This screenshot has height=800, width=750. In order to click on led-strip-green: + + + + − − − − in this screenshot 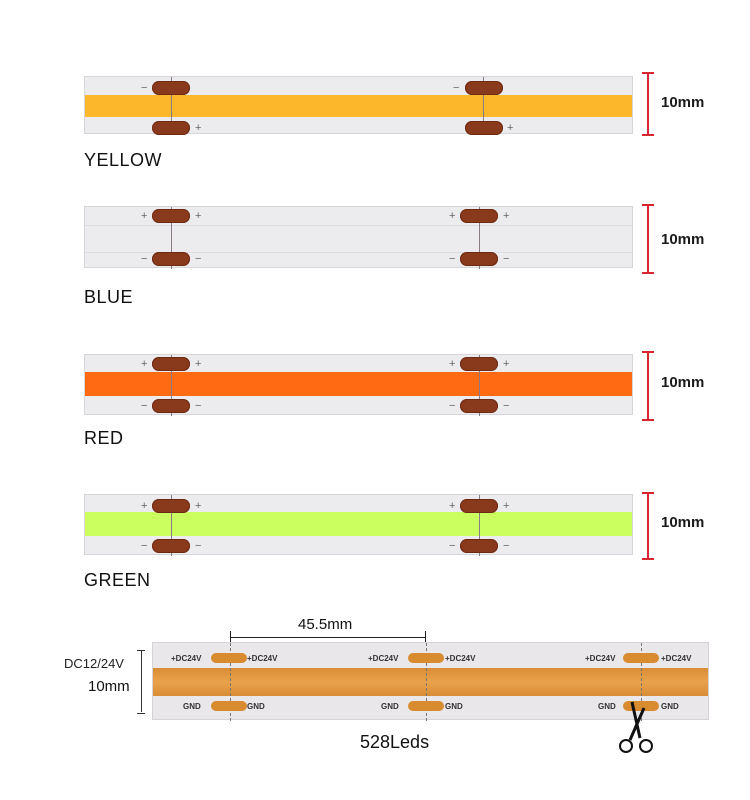, I will do `click(358, 525)`.